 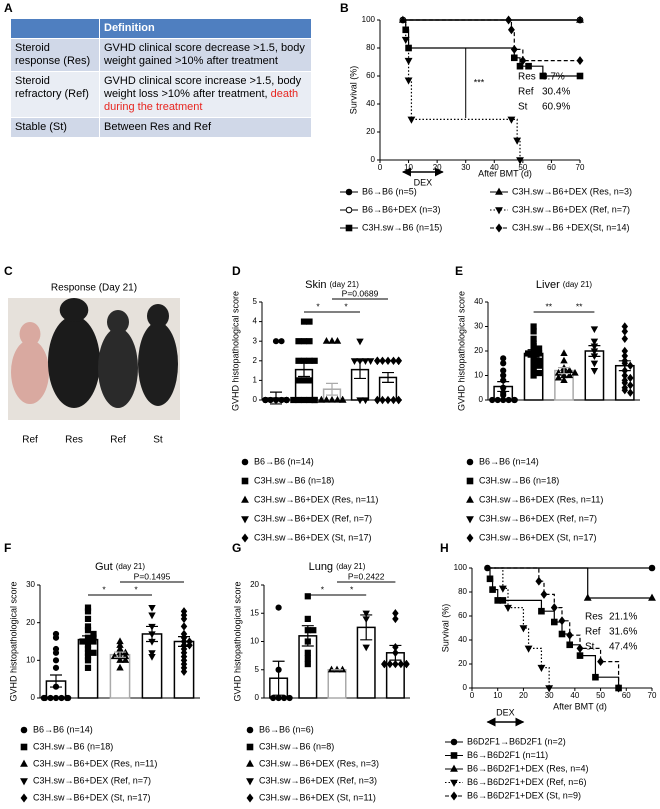 What do you see at coordinates (13, 641) in the screenshot?
I see `y-axis-label: GVHD histopathological score` at bounding box center [13, 641].